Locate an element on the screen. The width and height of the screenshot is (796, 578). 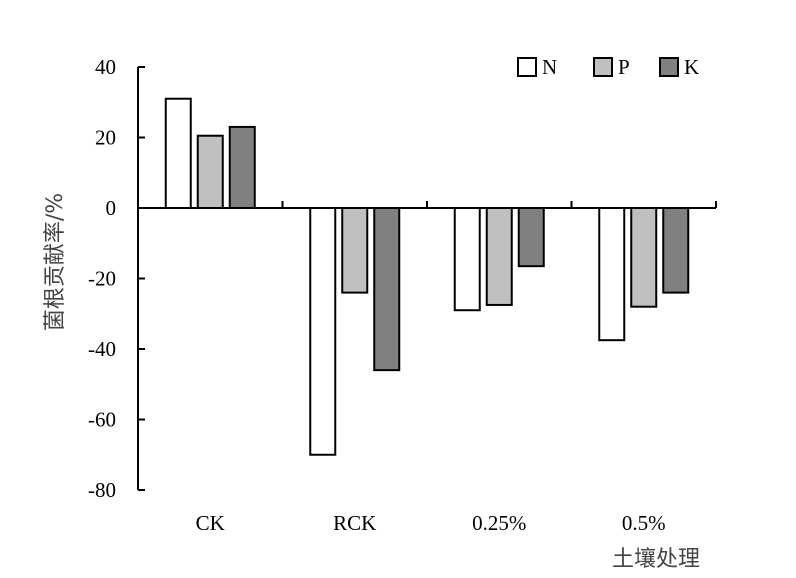
category-label: RCK is located at coordinates (354, 523).